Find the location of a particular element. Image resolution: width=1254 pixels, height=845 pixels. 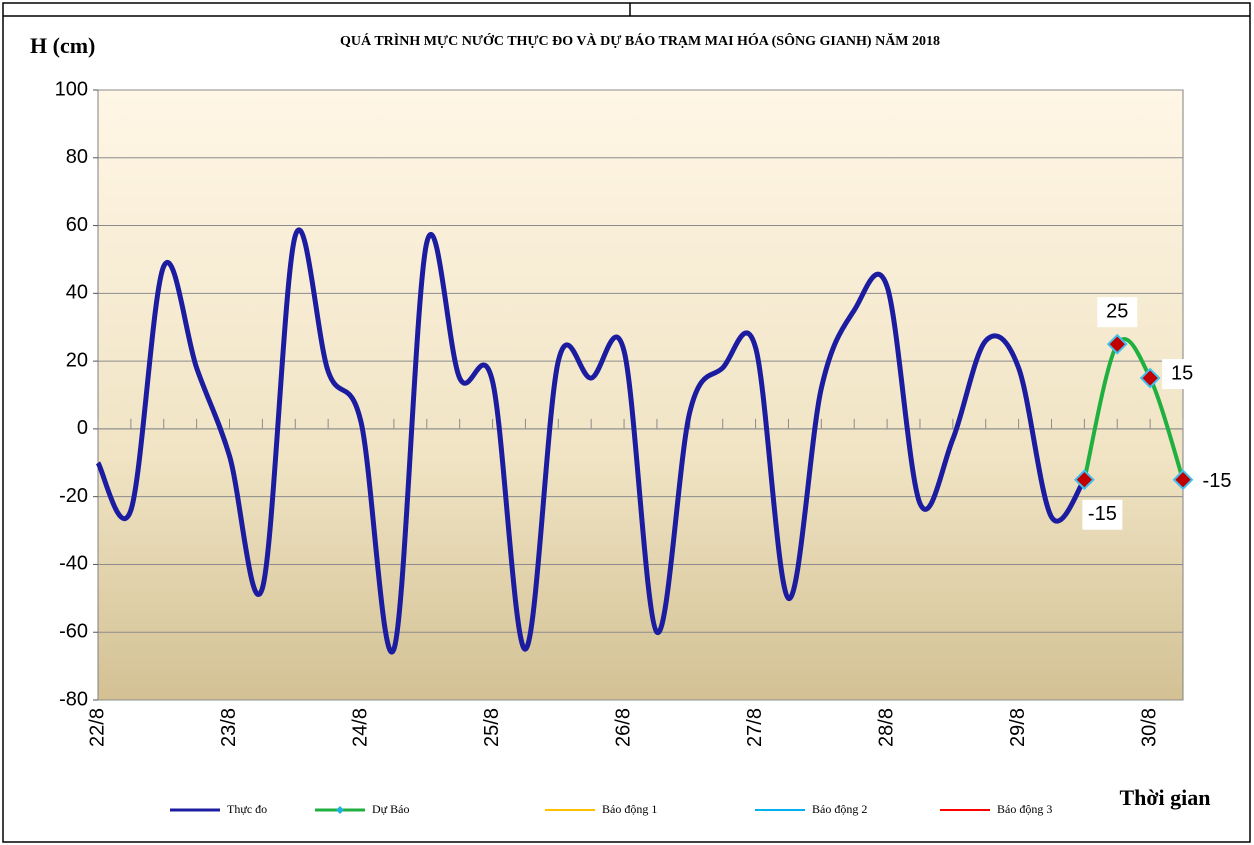

x-tick-label: 25/8 is located at coordinates (492, 727).